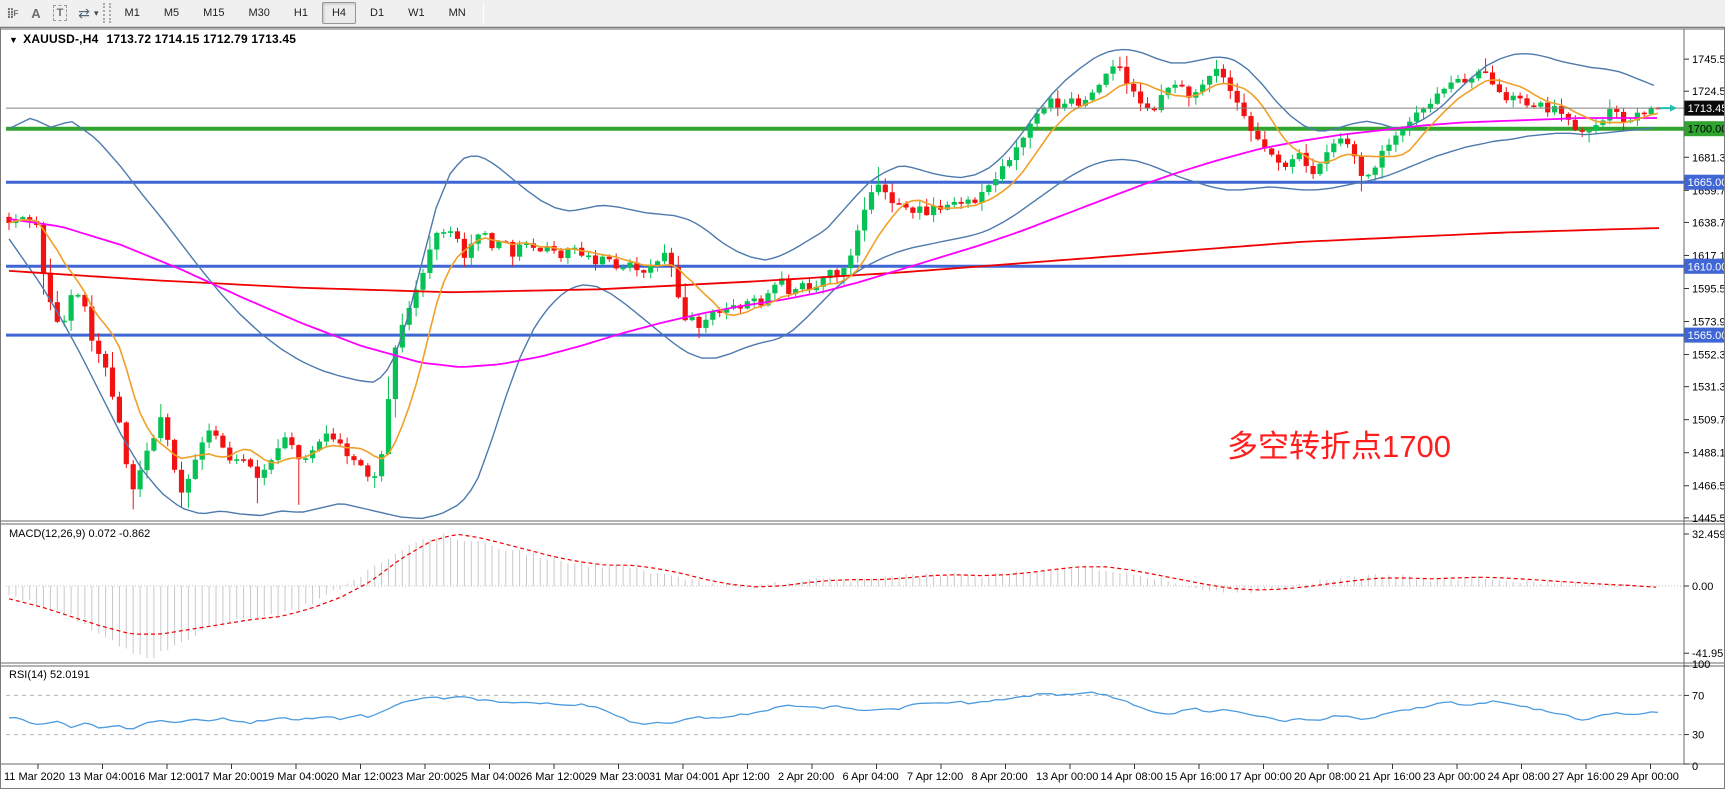  I want to click on svg-text: 1565.00, so click(1706, 336).